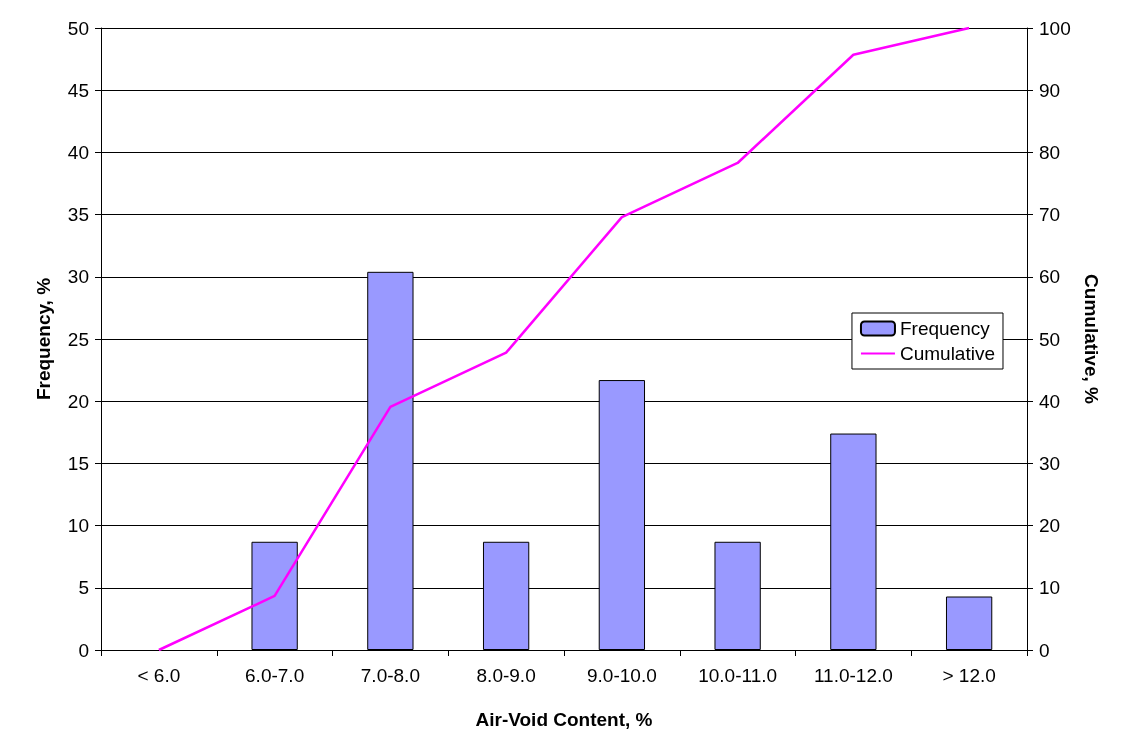 The width and height of the screenshot is (1131, 748). I want to click on y-tick-label: 15, so click(78, 463).